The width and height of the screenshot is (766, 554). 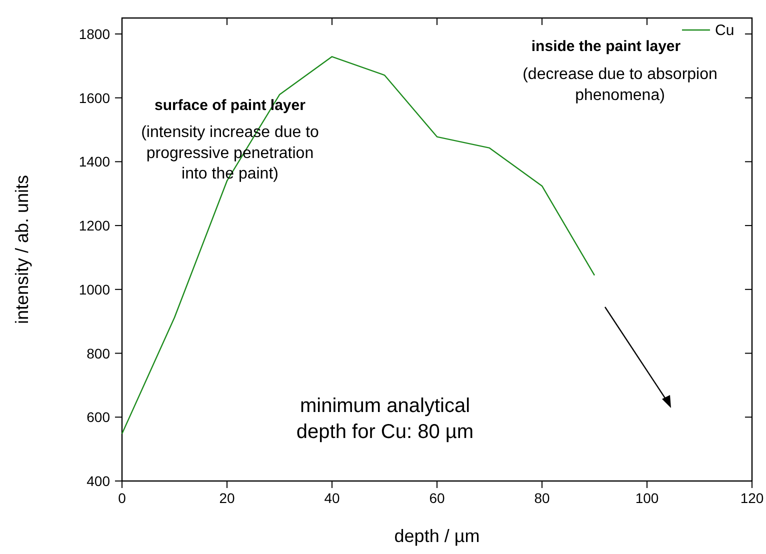 I want to click on y-tick-label: 1000, so click(x=94, y=289).